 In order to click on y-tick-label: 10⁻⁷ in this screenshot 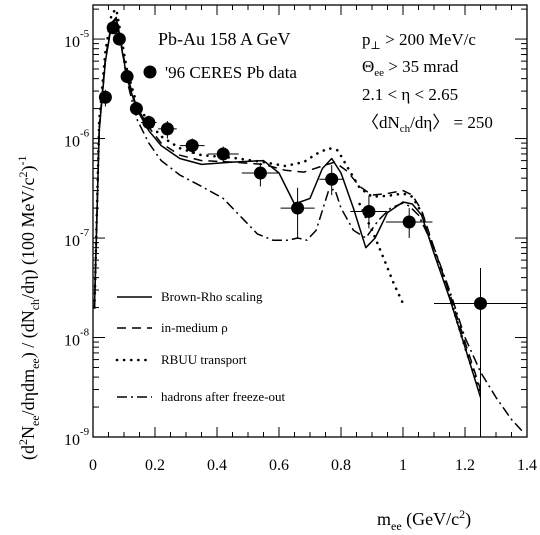, I will do `click(77, 238)`.